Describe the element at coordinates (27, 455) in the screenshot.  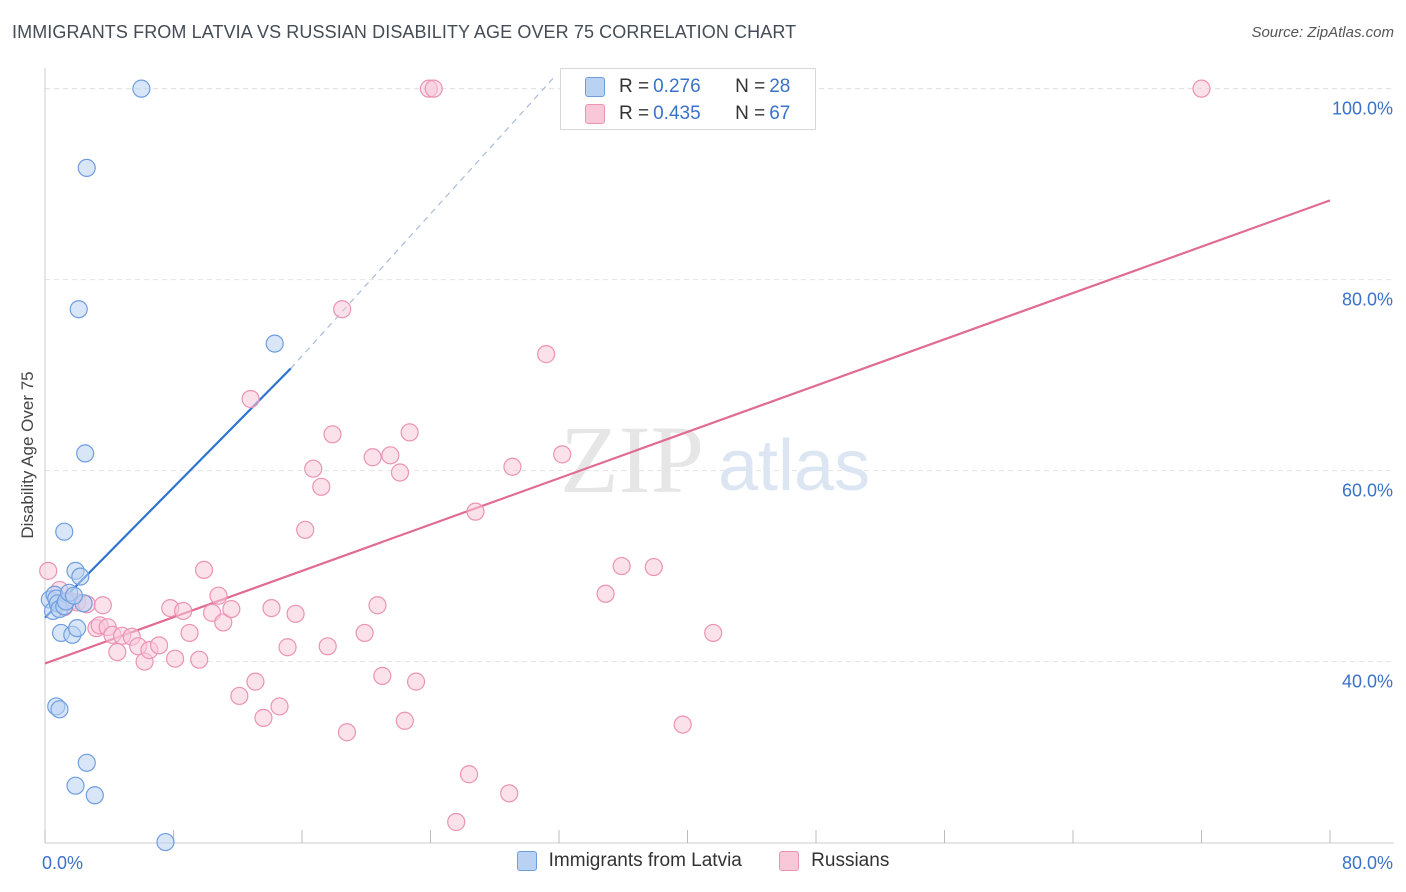
I see `y-axis-label: Disability Age Over 75` at that location.